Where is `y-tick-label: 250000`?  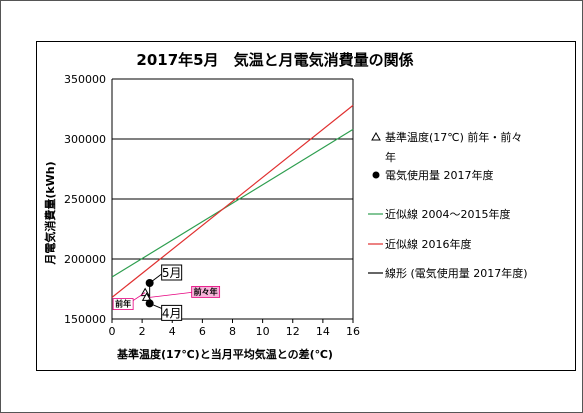
y-tick-label: 250000 is located at coordinates (85, 199).